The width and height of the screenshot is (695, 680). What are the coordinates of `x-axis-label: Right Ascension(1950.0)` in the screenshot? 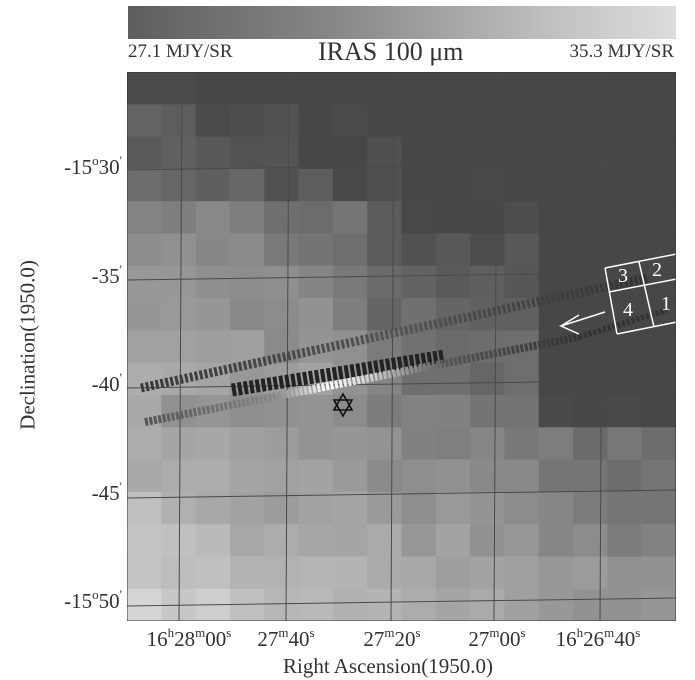 It's located at (388, 666).